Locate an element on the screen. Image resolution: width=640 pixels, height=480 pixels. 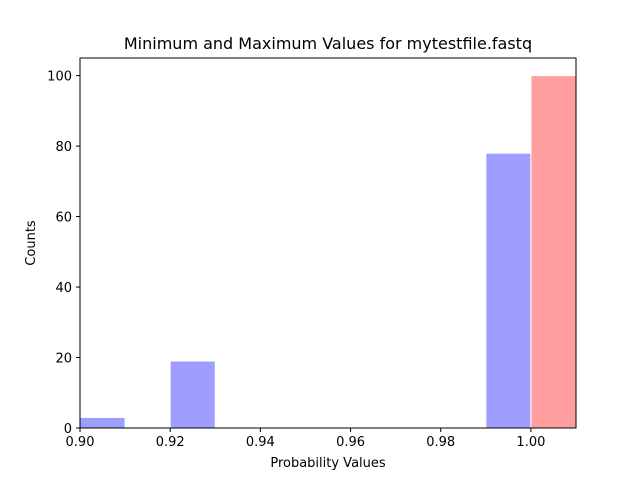
x-tick-label: 0.98 is located at coordinates (440, 442).